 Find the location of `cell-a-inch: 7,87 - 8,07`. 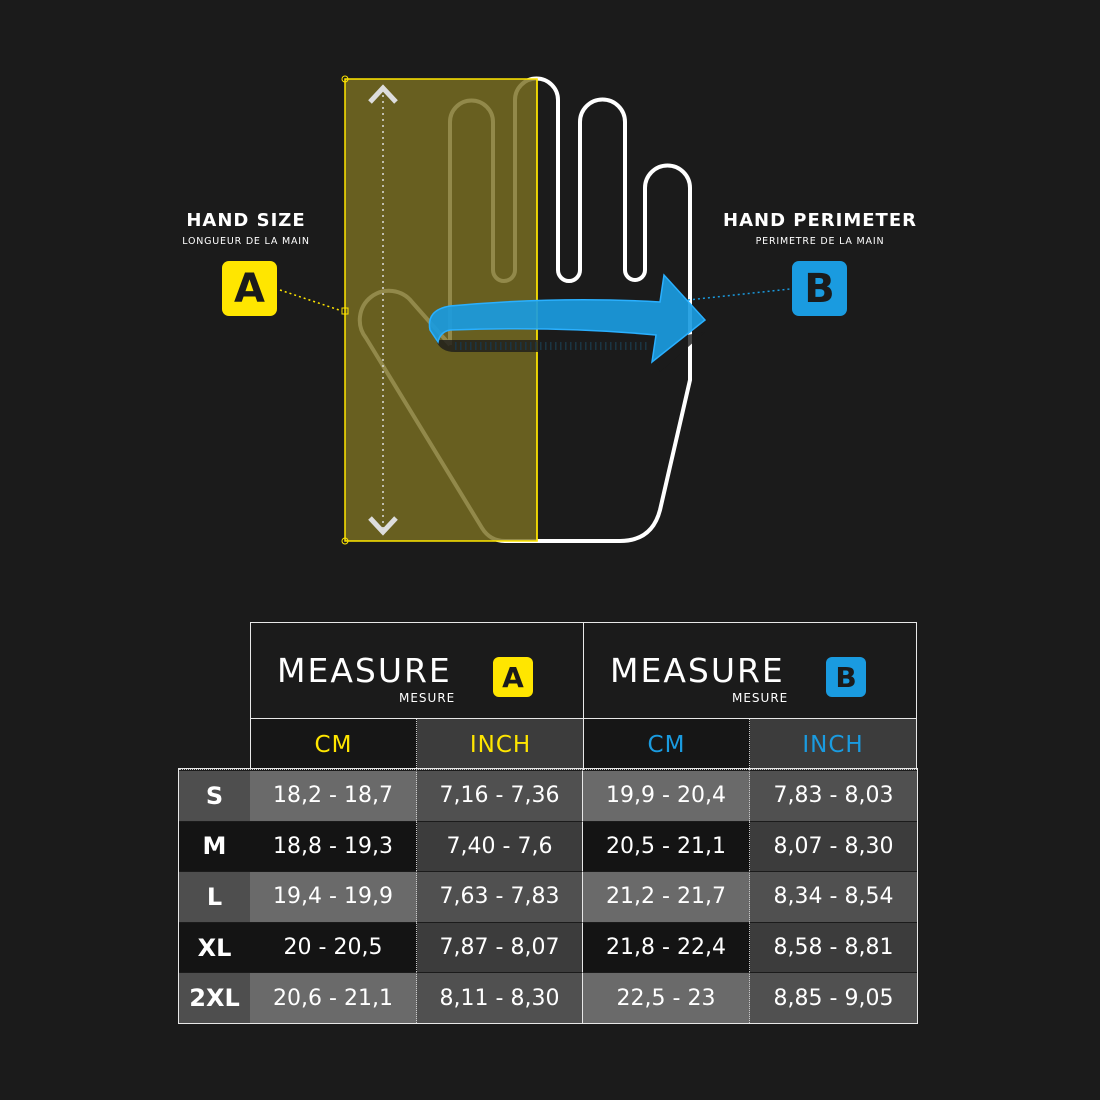

cell-a-inch: 7,87 - 8,07 is located at coordinates (500, 947).